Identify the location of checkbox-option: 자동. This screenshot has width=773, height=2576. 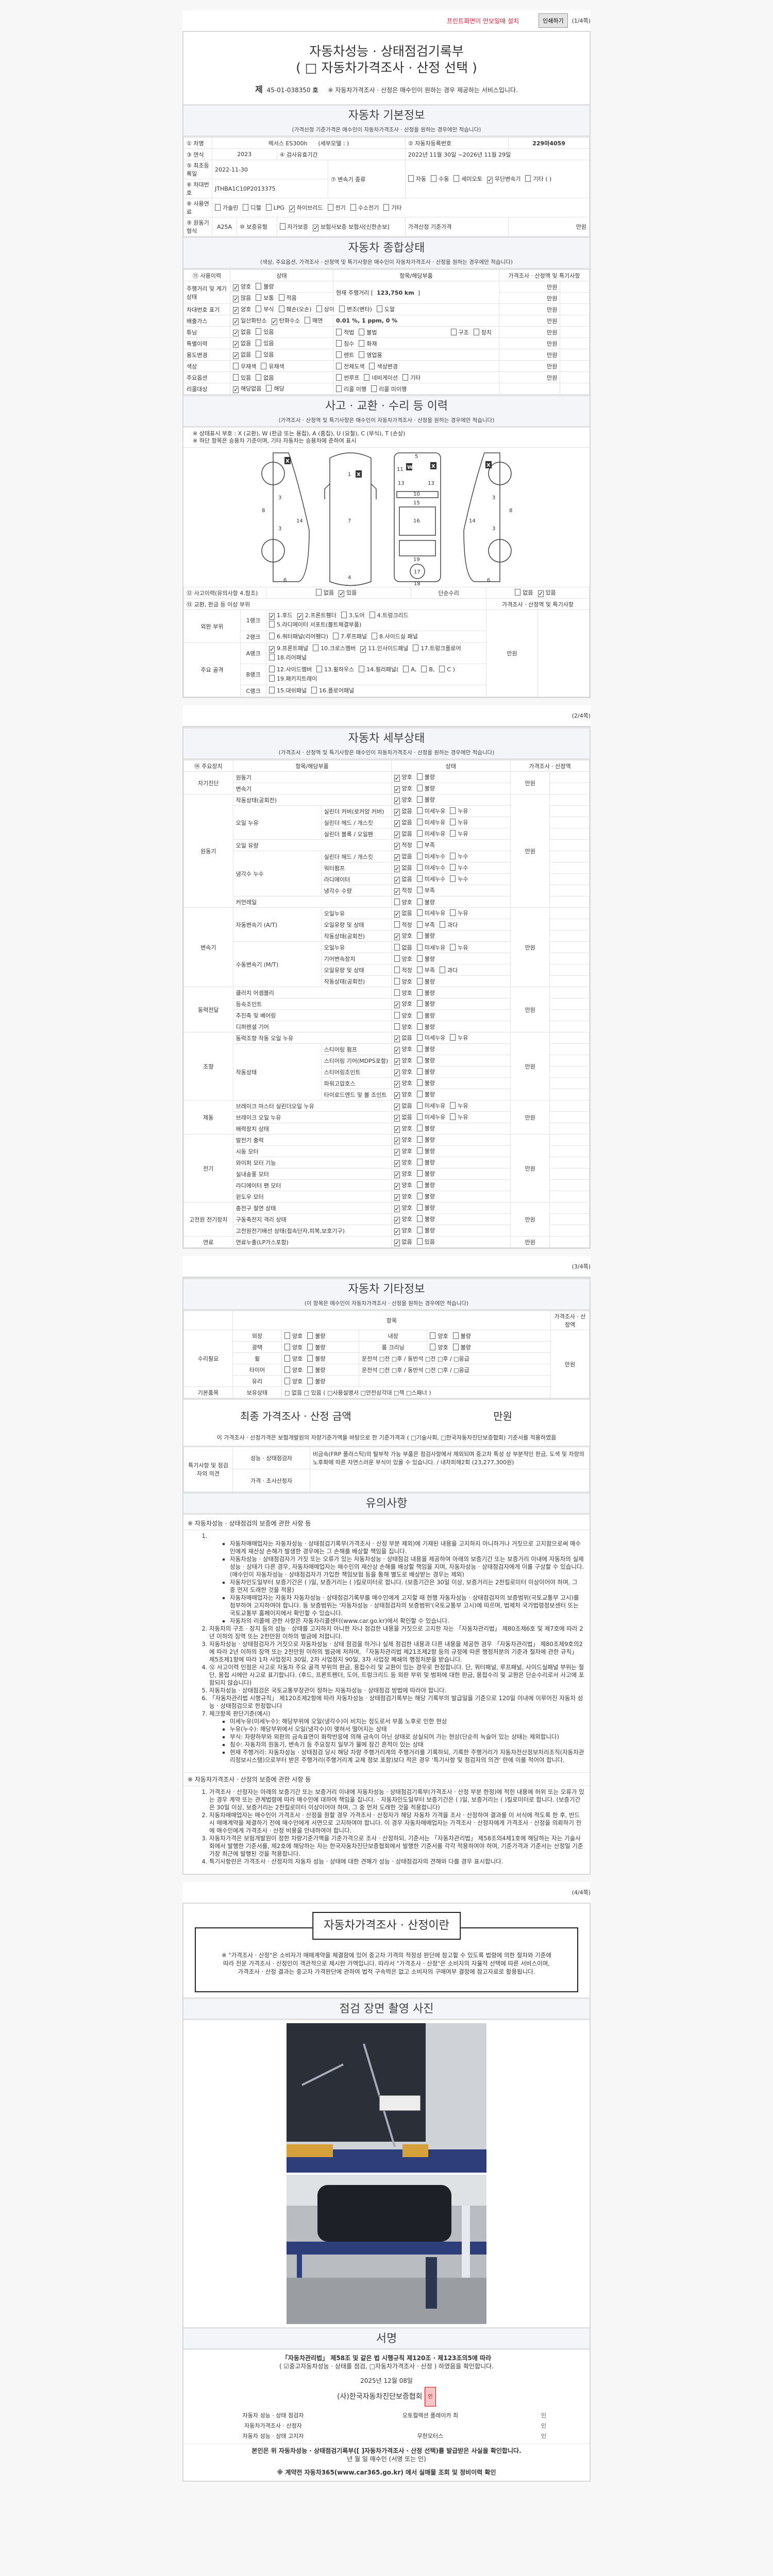
(417, 179).